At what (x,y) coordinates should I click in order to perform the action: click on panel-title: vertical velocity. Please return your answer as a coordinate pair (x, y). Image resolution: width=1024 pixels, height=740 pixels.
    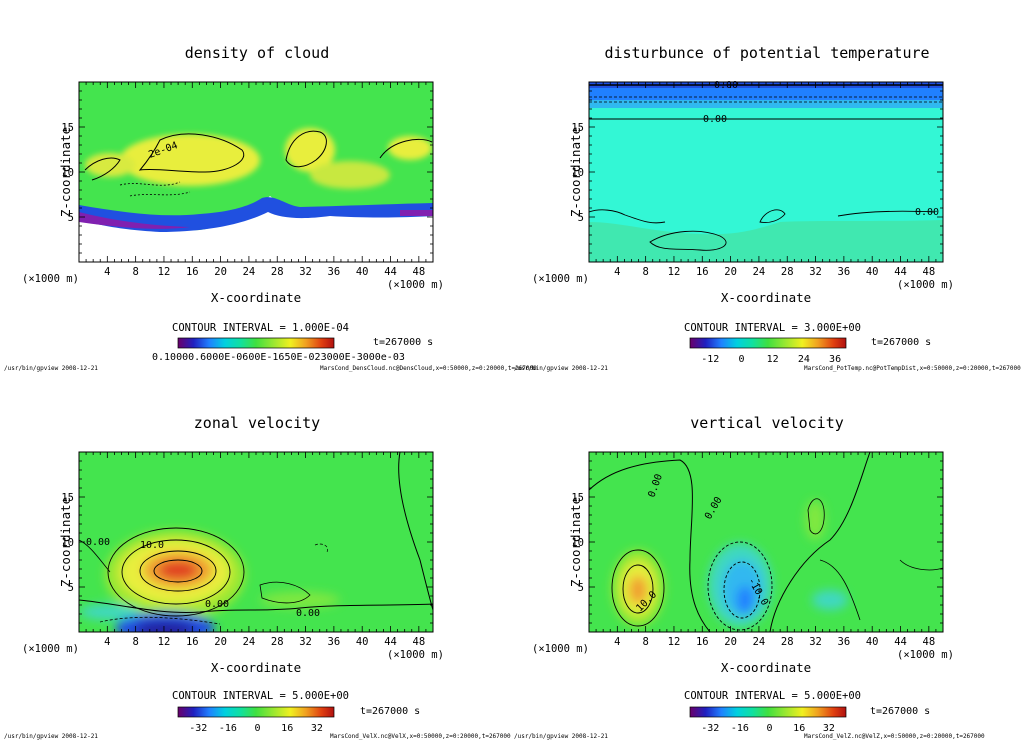
    Looking at the image, I should click on (767, 423).